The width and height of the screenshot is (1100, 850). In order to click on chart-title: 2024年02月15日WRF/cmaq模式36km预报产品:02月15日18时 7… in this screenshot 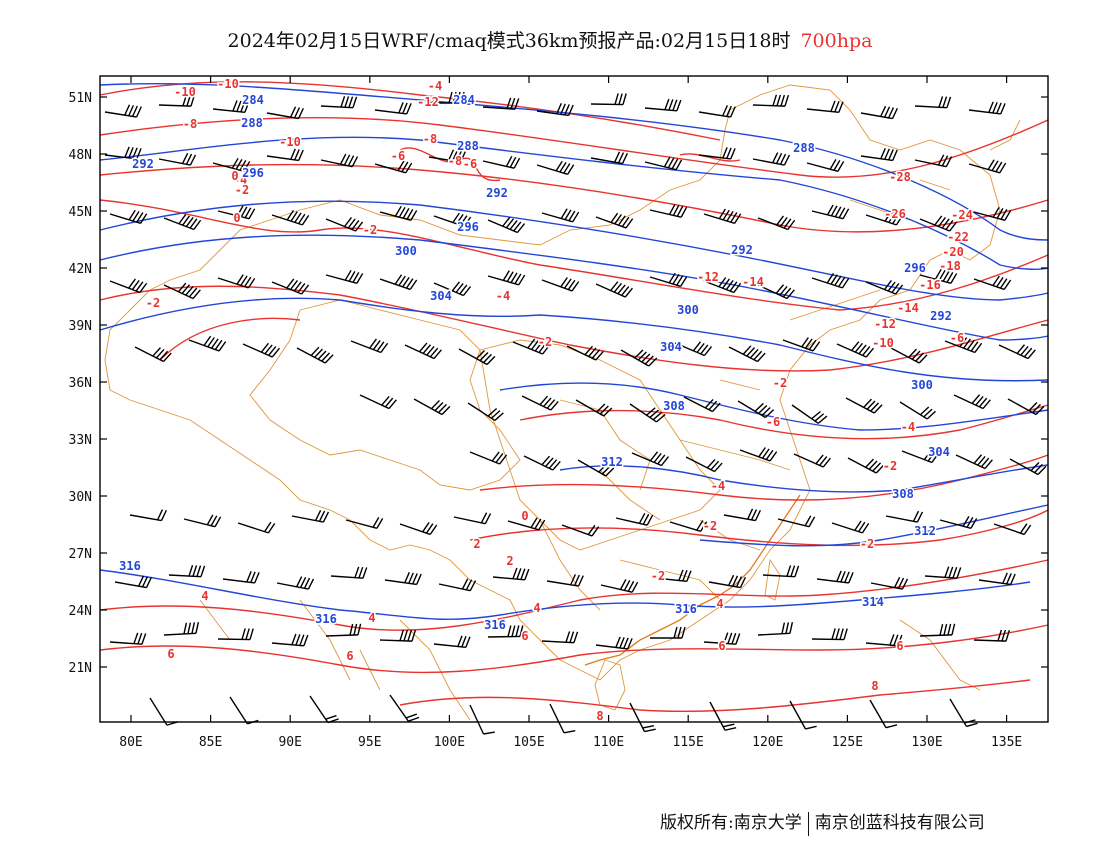, I will do `click(550, 39)`.